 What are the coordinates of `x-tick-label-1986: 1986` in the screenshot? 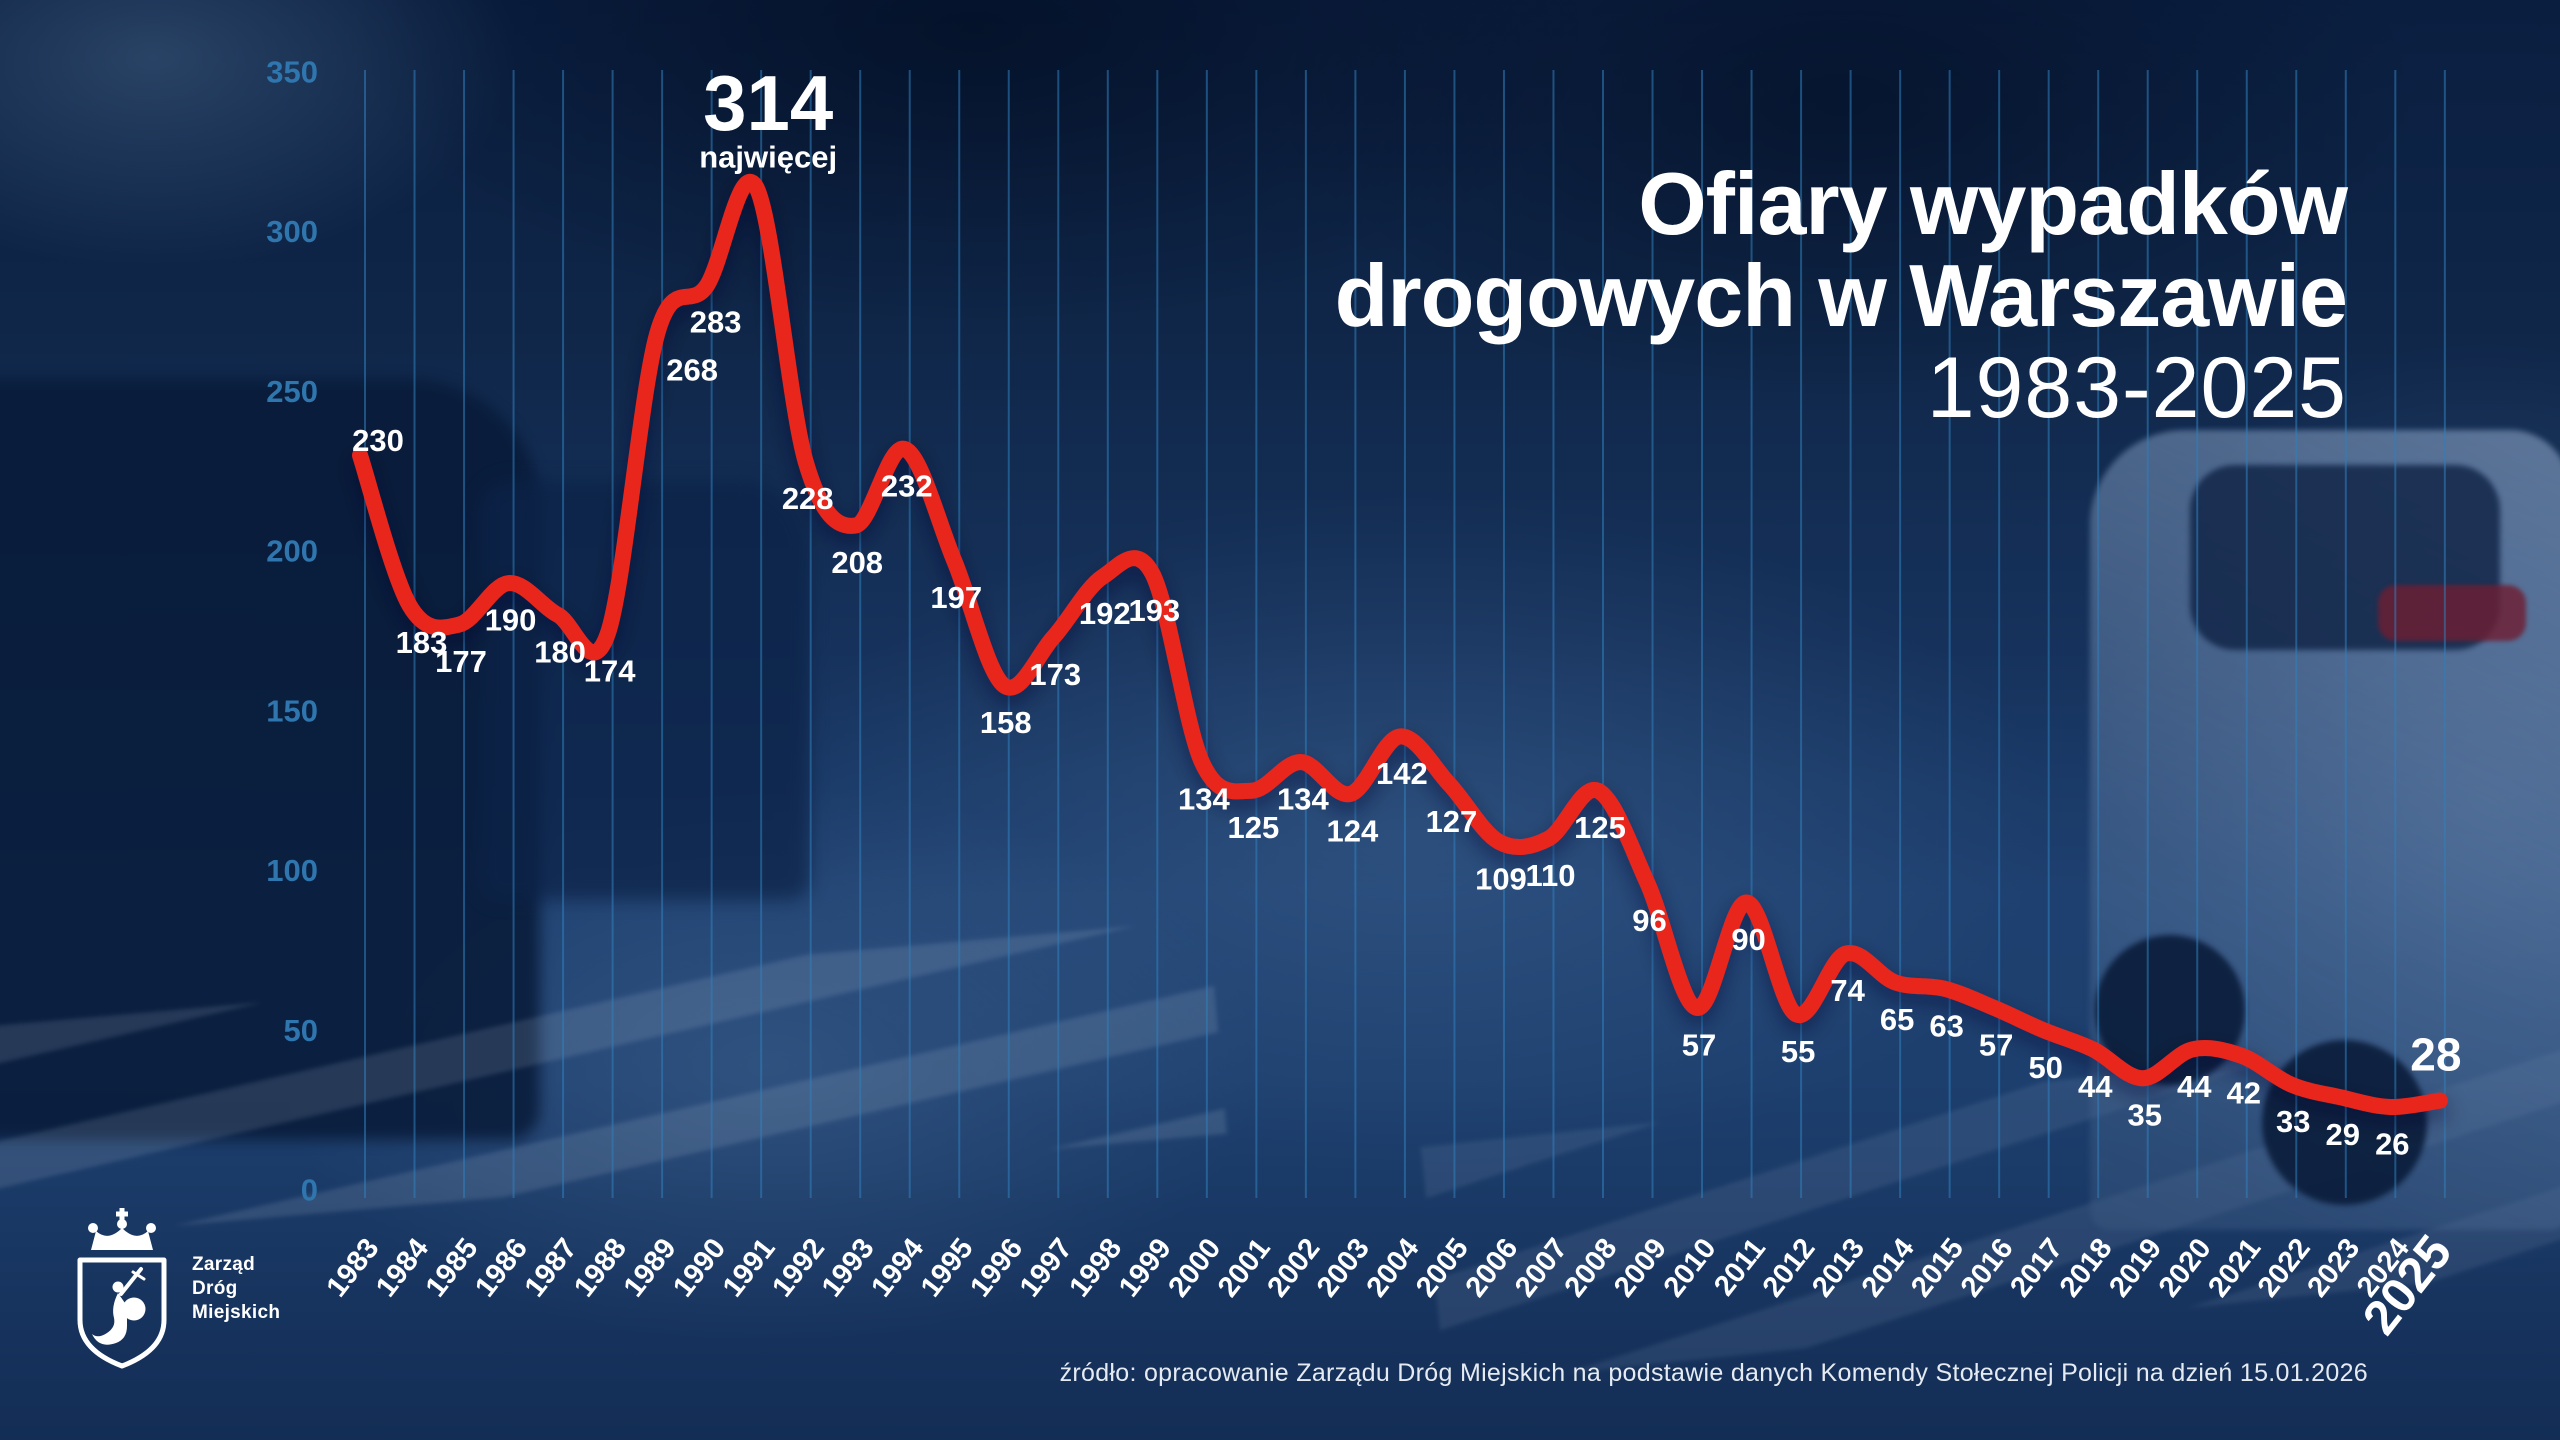 It's located at (501, 1268).